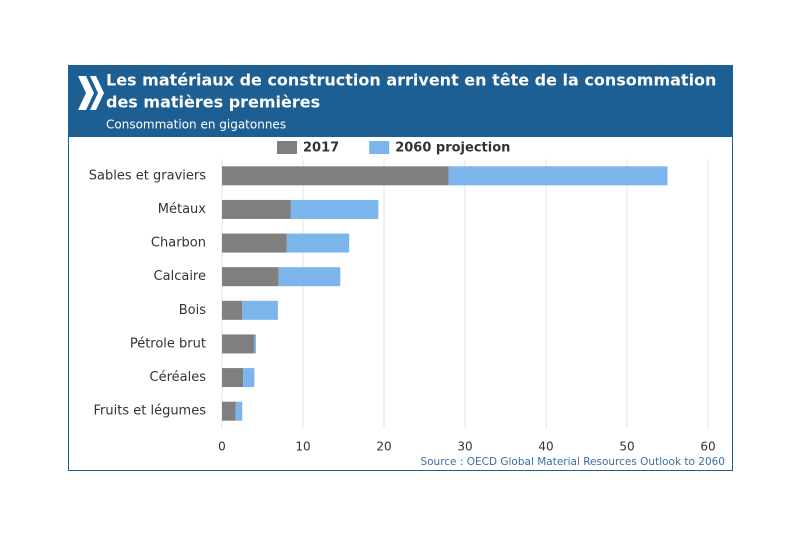 The image size is (800, 533). I want to click on y-tick-label: Métaux, so click(182, 209).